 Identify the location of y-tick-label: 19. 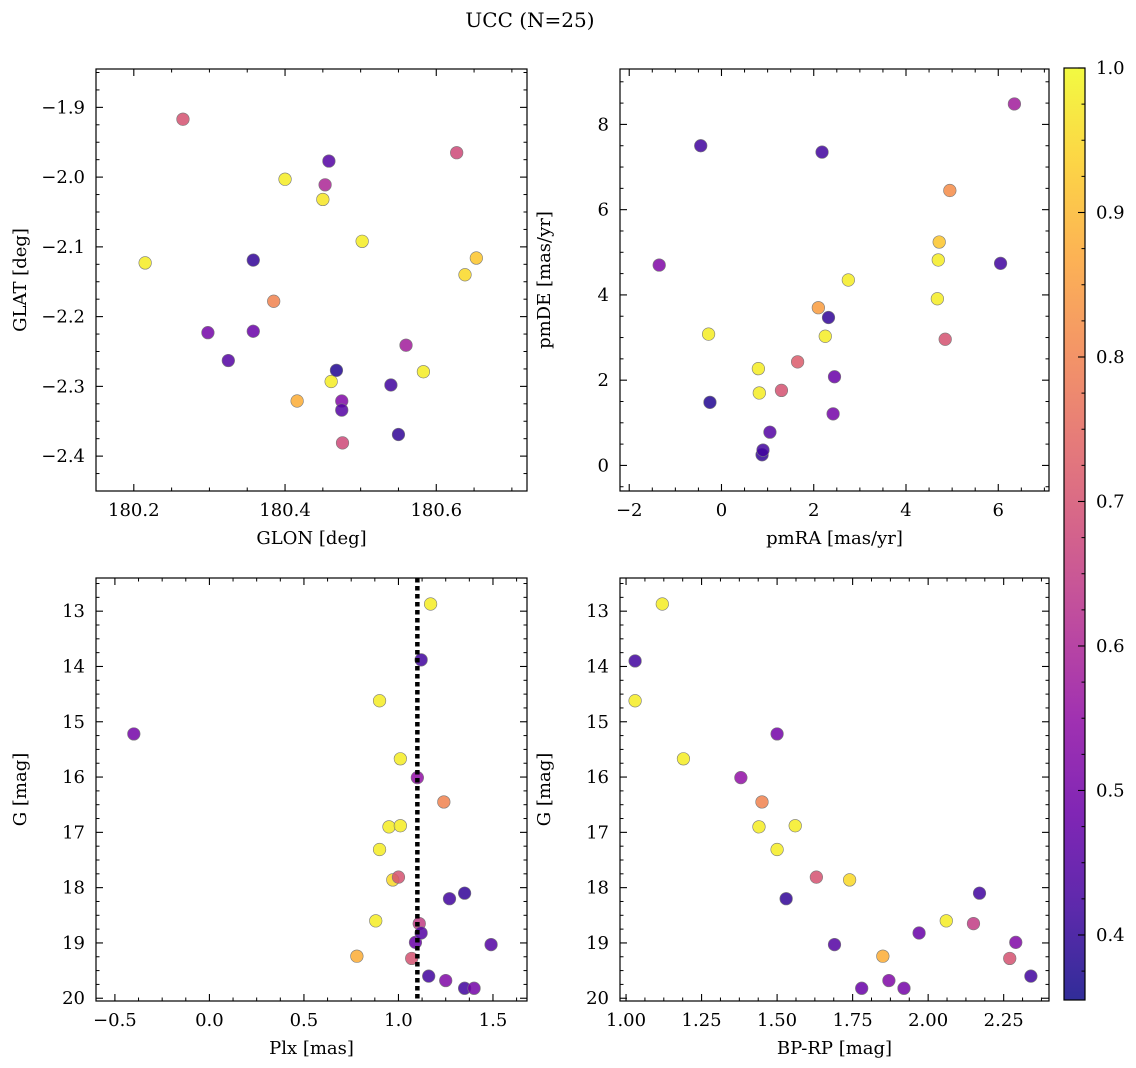
(73, 943).